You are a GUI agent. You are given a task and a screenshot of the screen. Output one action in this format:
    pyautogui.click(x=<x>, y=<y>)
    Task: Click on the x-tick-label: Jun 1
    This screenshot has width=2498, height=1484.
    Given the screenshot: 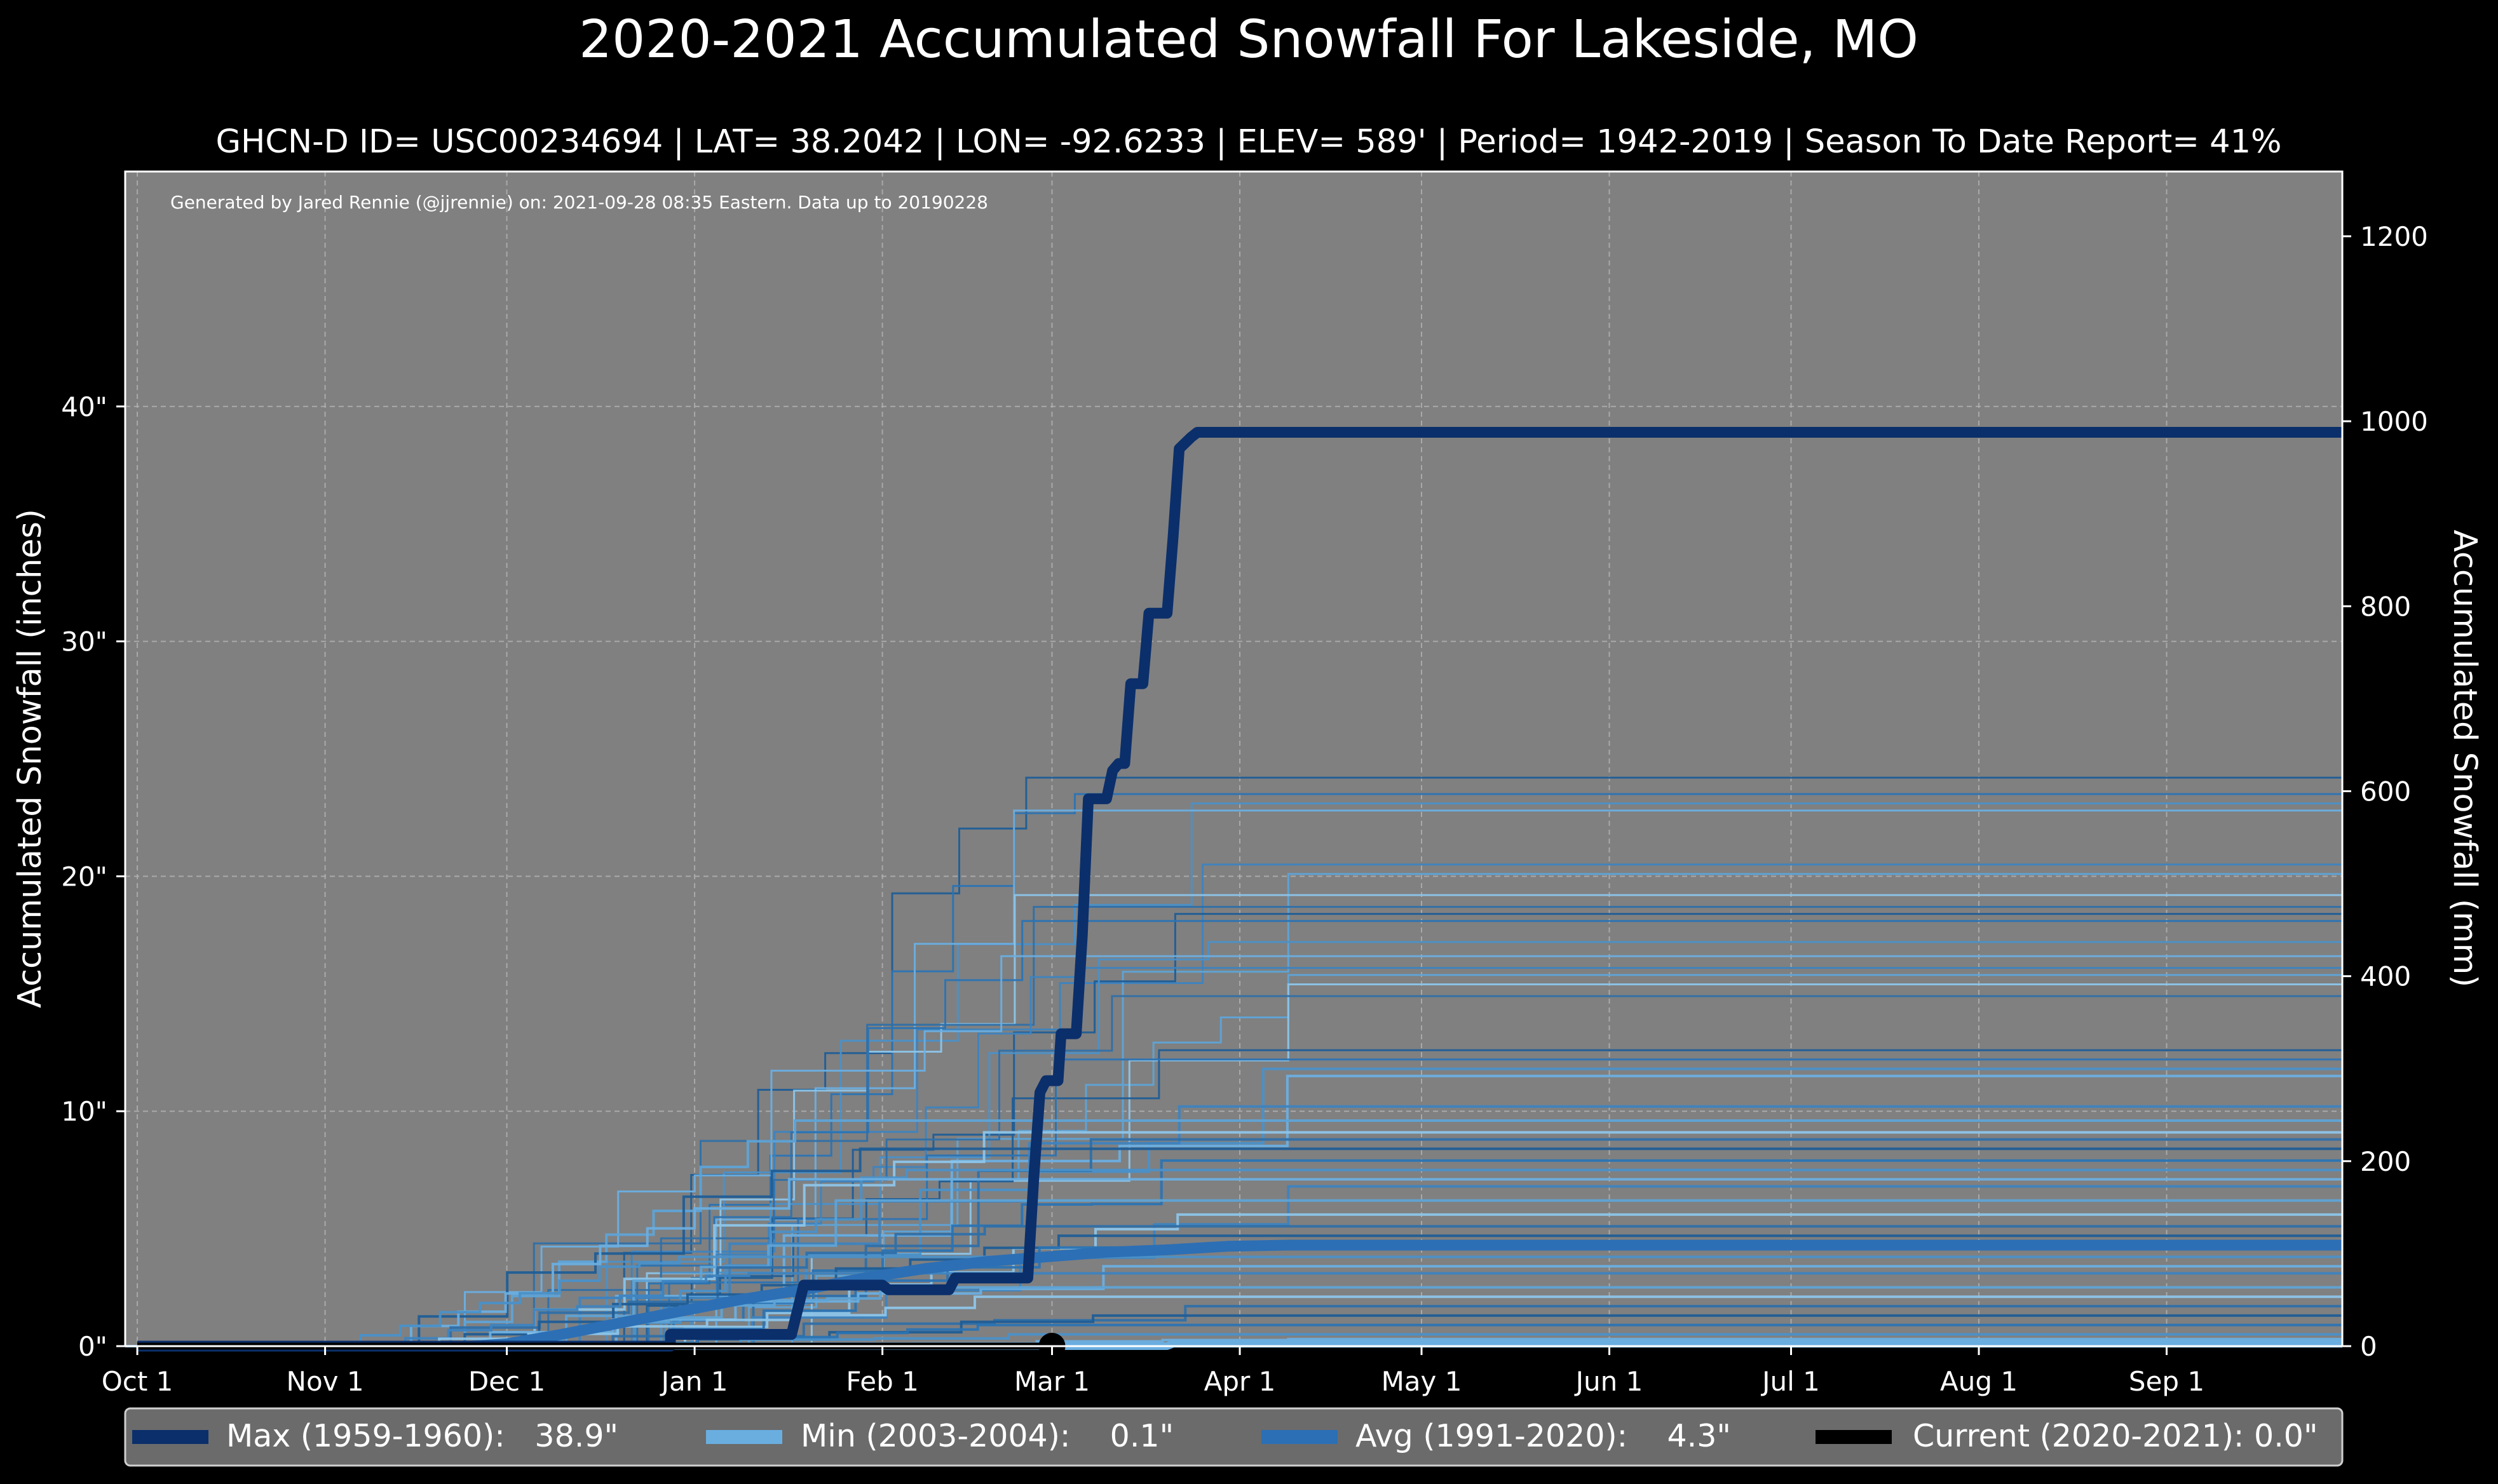 What is the action you would take?
    pyautogui.click(x=1608, y=1381)
    